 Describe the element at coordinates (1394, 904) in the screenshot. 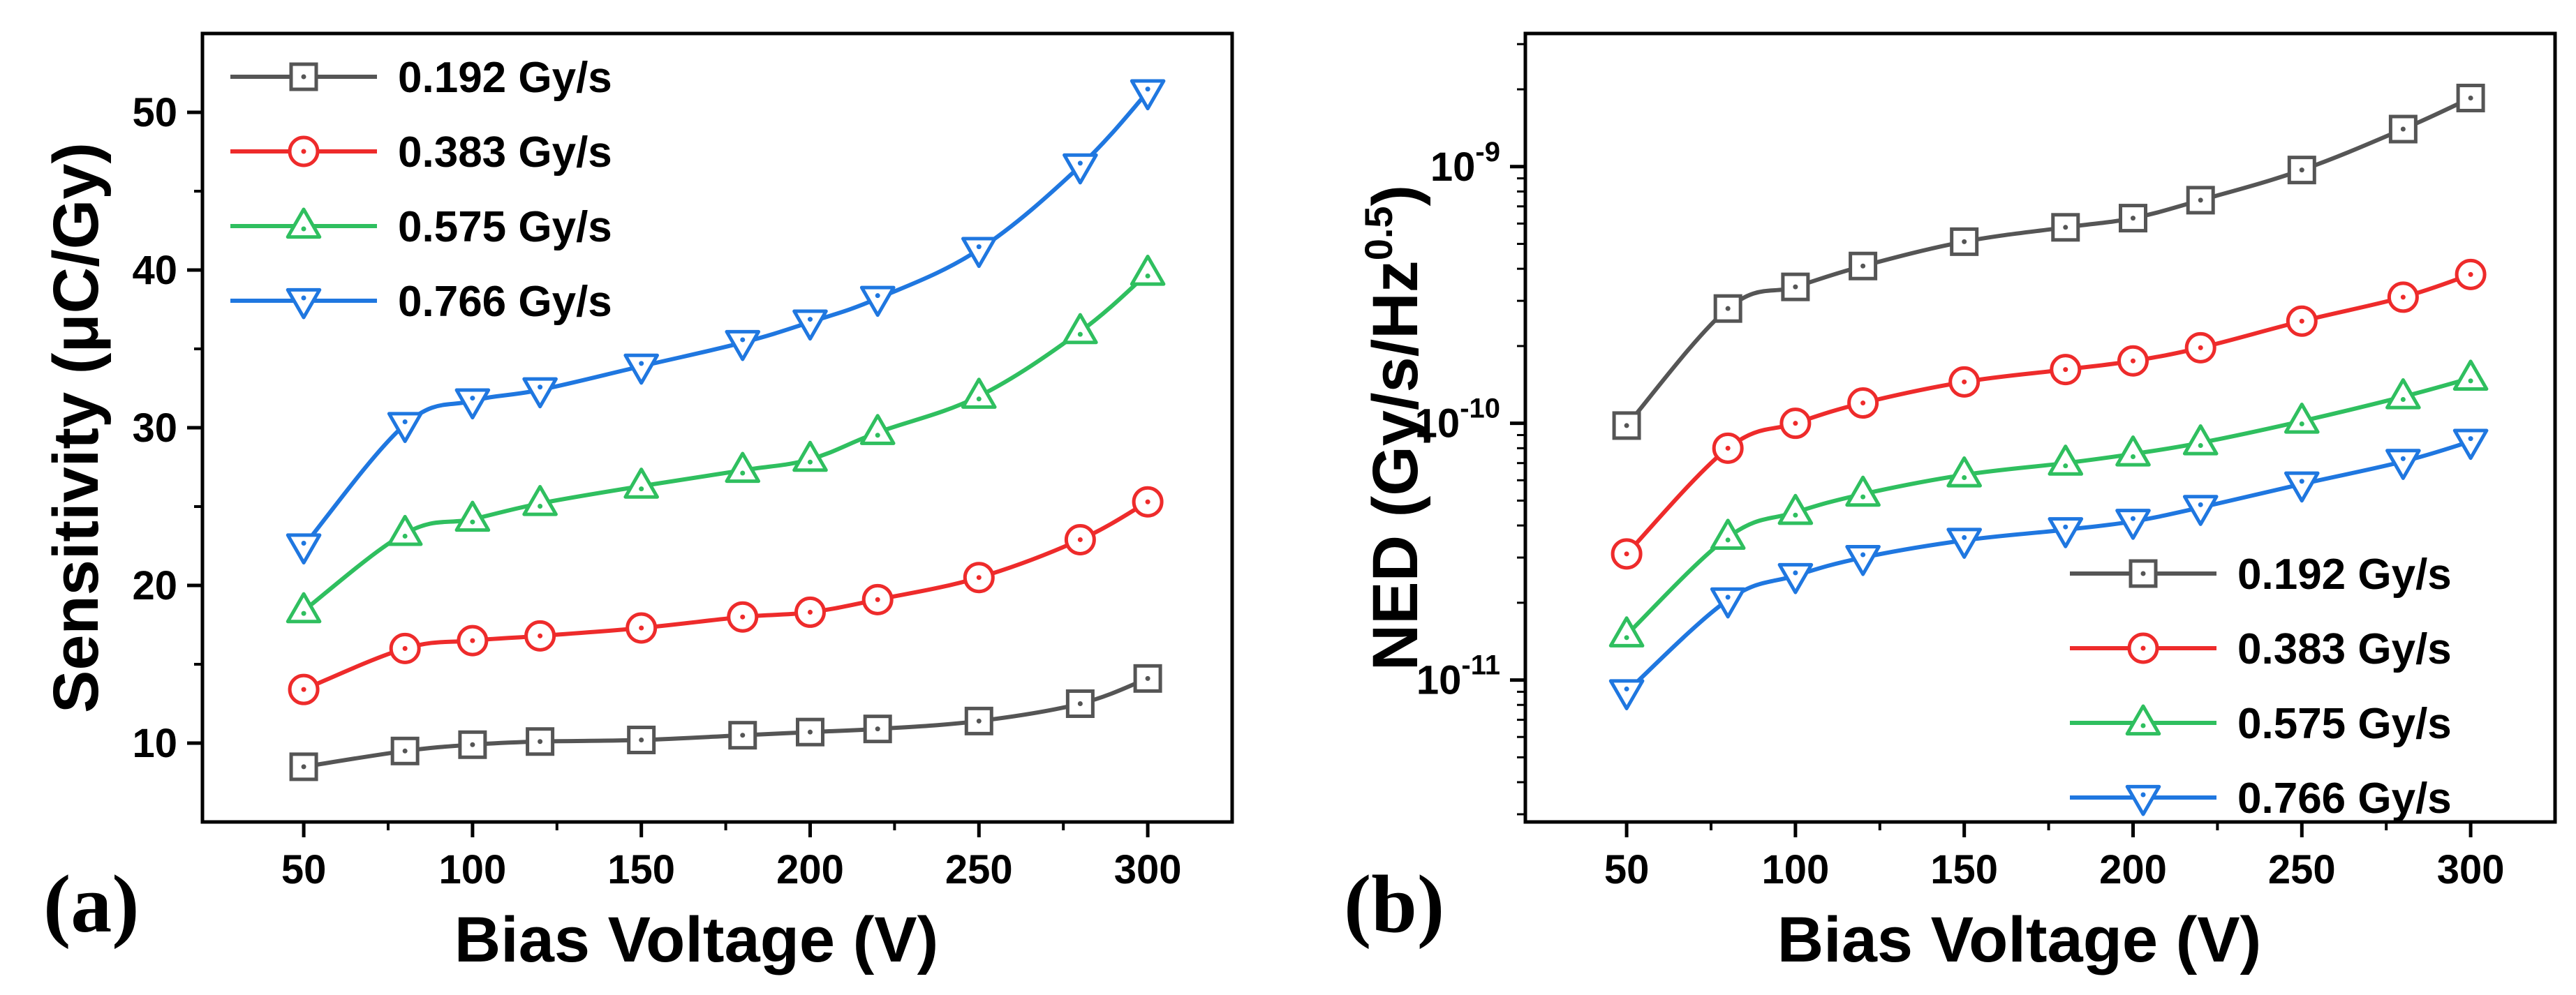

I see `panel-label: (b)` at that location.